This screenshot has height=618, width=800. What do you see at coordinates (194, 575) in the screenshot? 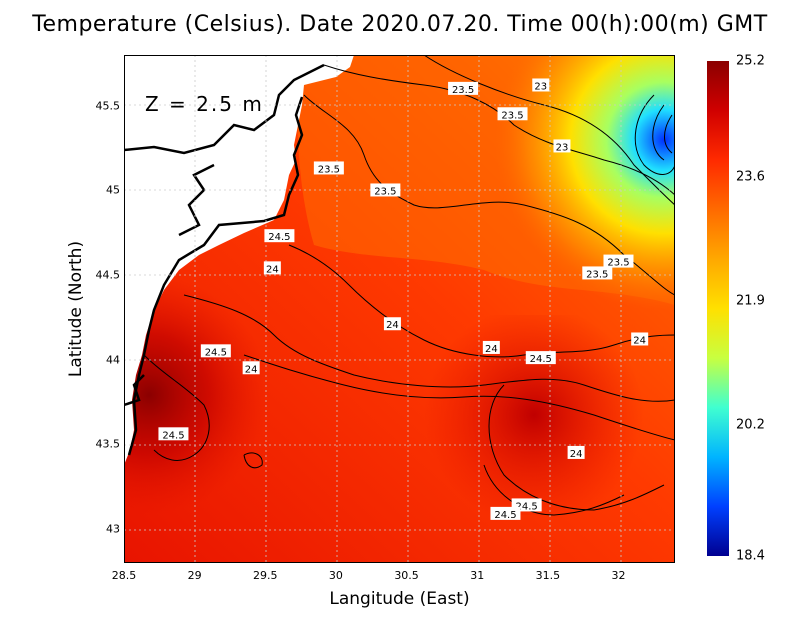
I see `x-tick-label: 29` at bounding box center [194, 575].